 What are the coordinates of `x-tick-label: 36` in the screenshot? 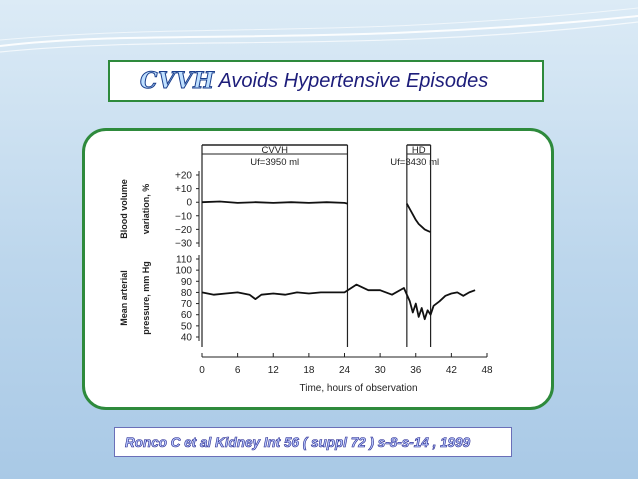 It's located at (416, 370).